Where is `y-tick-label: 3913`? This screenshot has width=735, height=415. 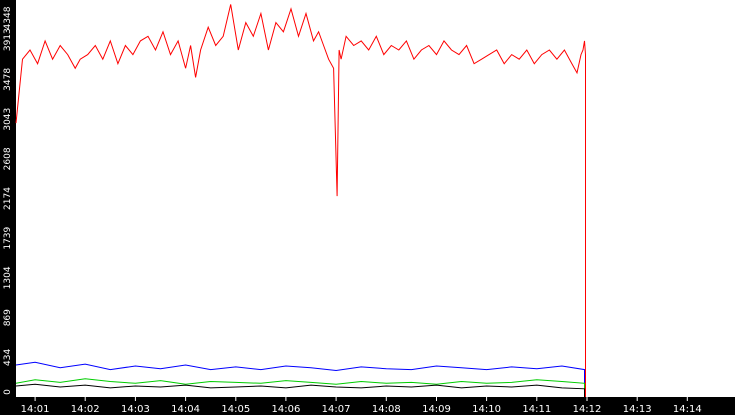
y-tick-label: 3913 is located at coordinates (8, 39).